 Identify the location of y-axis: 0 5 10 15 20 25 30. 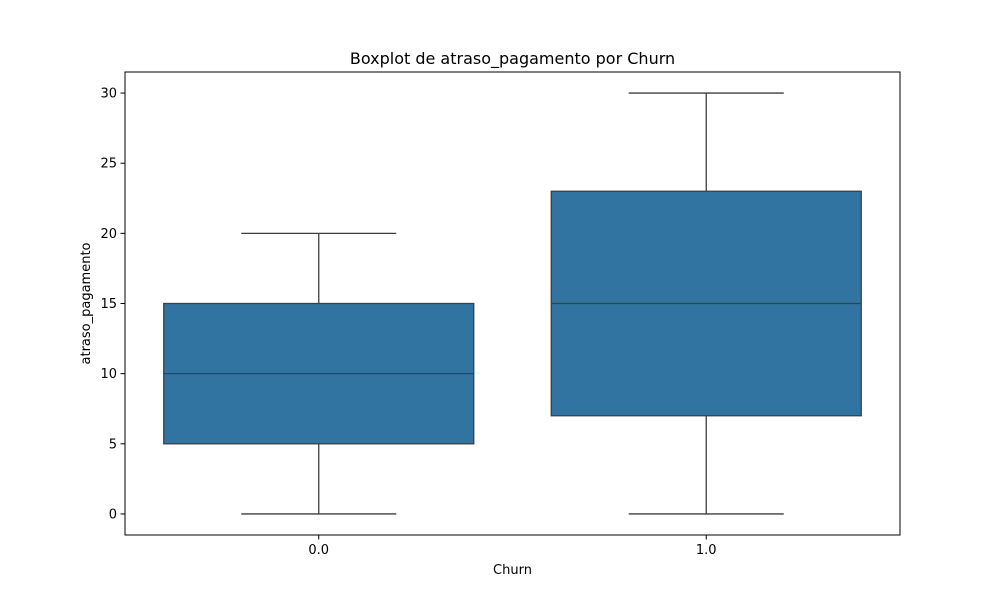
(112, 304).